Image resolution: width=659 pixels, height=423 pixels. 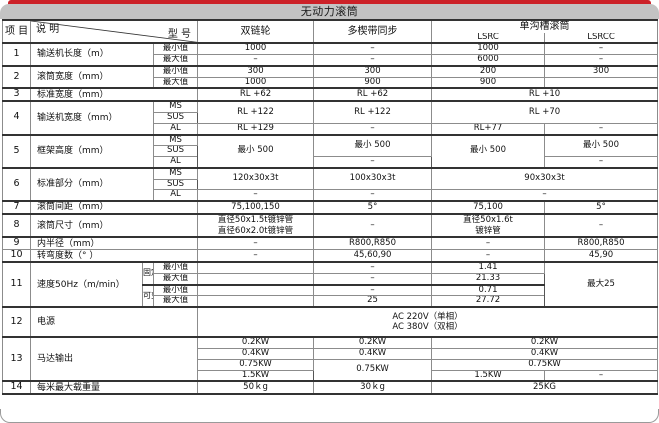 I want to click on row-number: 11, so click(x=16, y=284).